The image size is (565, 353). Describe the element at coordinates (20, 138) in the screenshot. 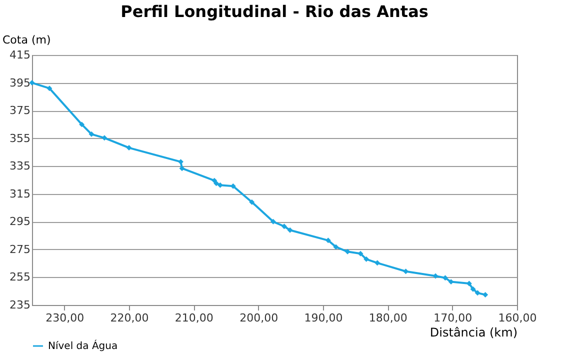

I see `y-tick-label: 355` at that location.